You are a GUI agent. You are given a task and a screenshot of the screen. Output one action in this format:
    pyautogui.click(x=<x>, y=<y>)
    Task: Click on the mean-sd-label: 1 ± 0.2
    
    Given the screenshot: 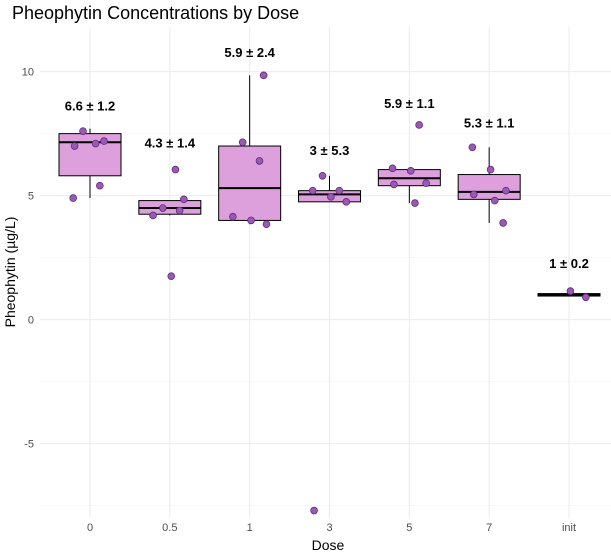 What is the action you would take?
    pyautogui.click(x=569, y=263)
    